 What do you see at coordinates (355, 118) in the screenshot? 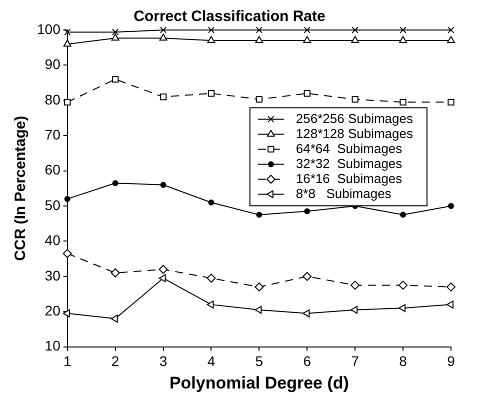
I see `legend-label: 256*256 Subimages` at bounding box center [355, 118].